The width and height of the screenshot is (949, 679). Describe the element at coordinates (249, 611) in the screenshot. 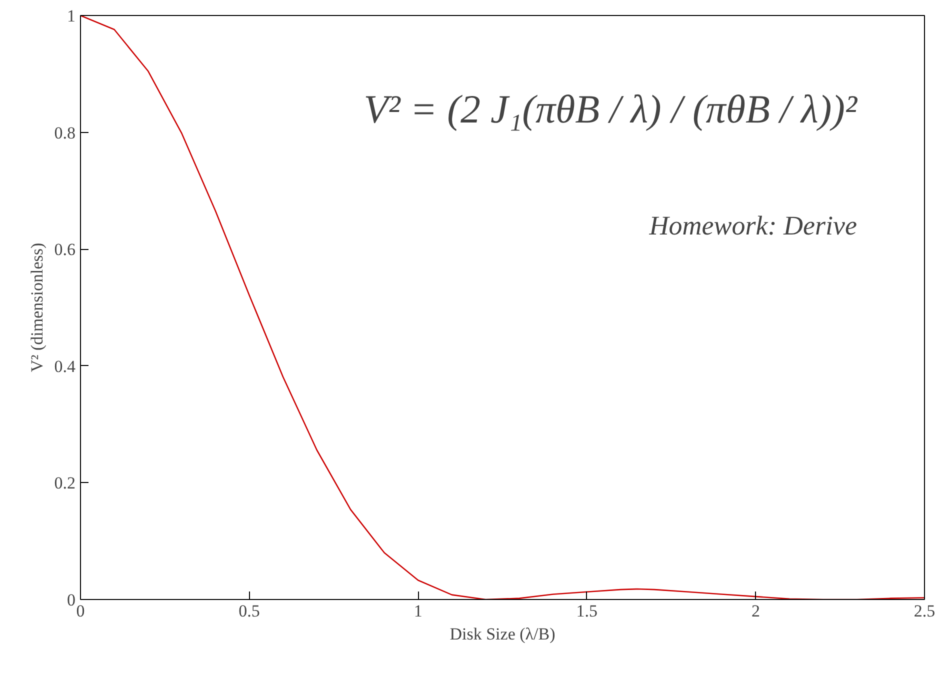

I see `x-tick-label: 0.5` at that location.